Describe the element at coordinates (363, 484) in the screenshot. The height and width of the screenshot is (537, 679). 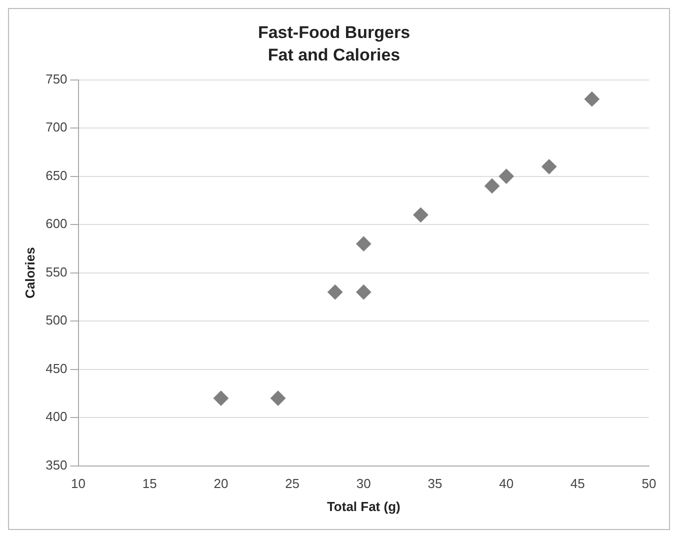
I see `x-tick-label: 30` at that location.